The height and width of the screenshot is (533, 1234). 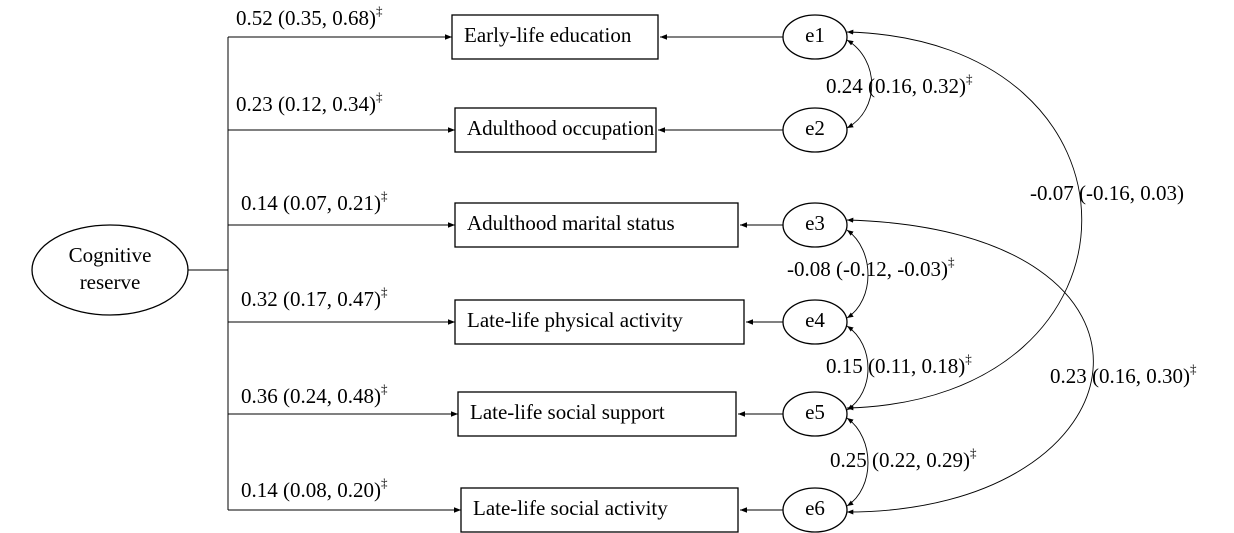 I want to click on covariance-label: 0.23 (0.16, 0.30)‡, so click(x=1123, y=374).